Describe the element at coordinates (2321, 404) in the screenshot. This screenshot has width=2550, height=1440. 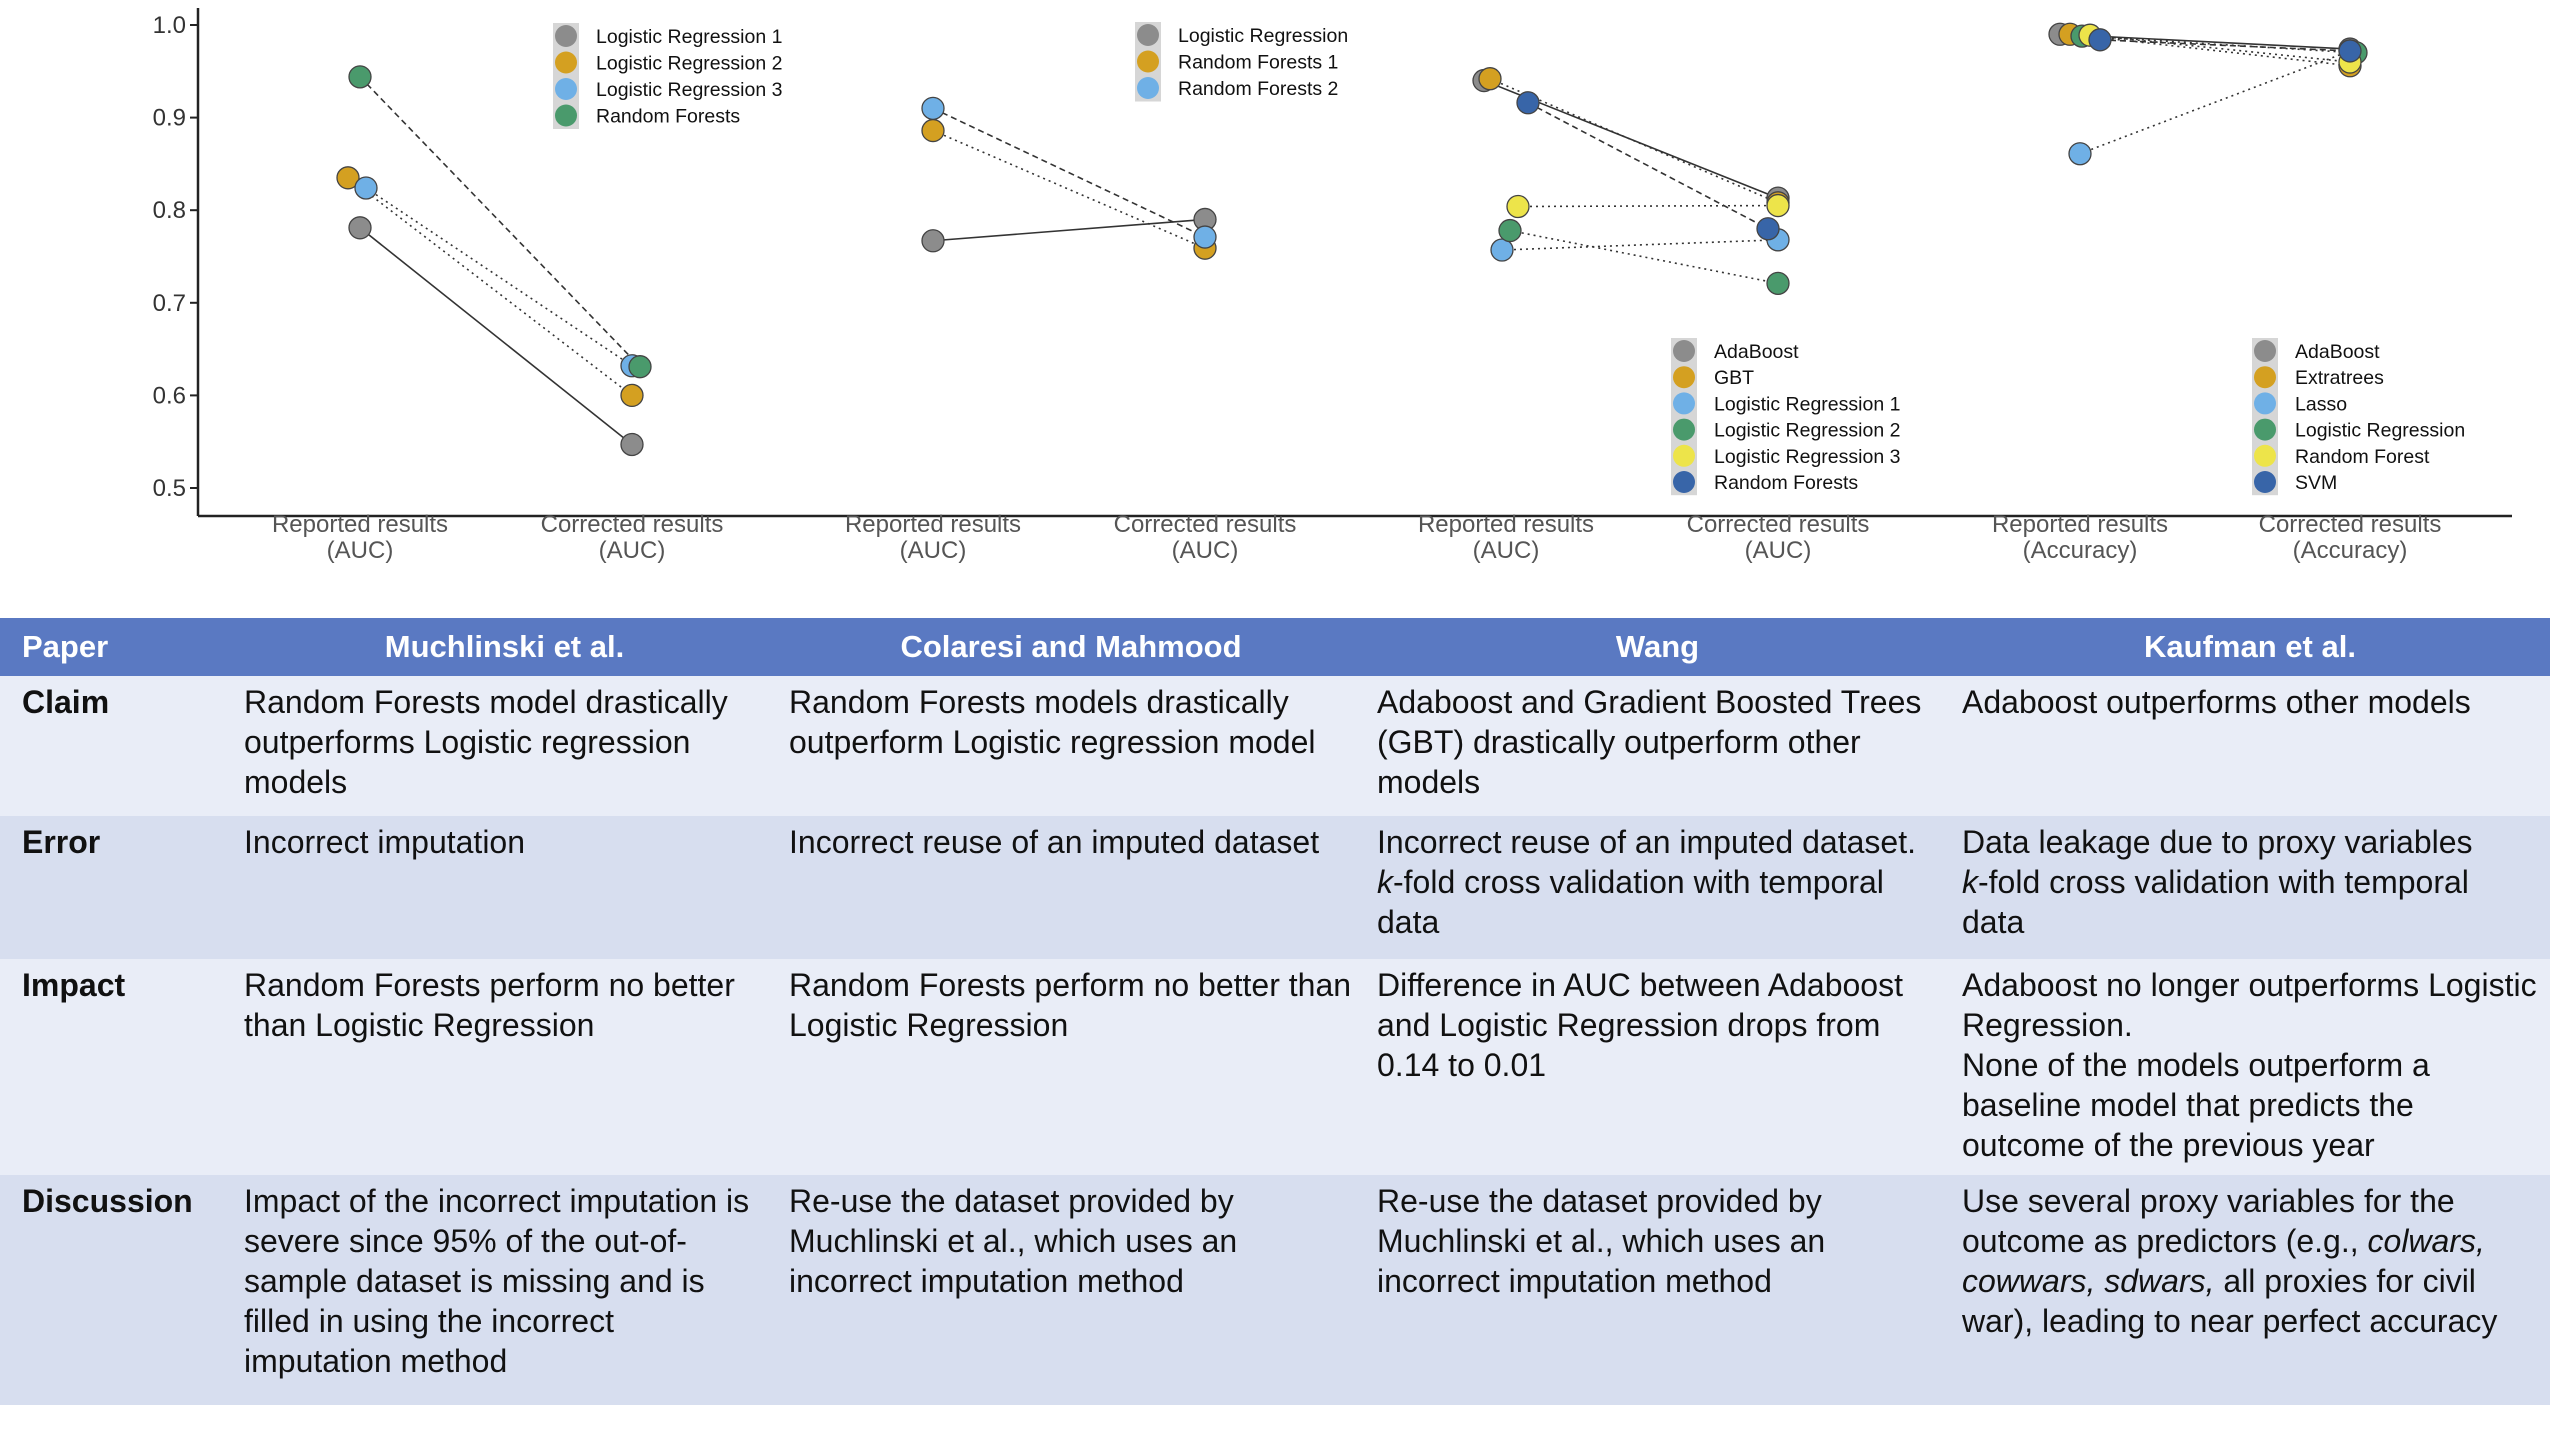
I see `legend-label: Lasso` at that location.